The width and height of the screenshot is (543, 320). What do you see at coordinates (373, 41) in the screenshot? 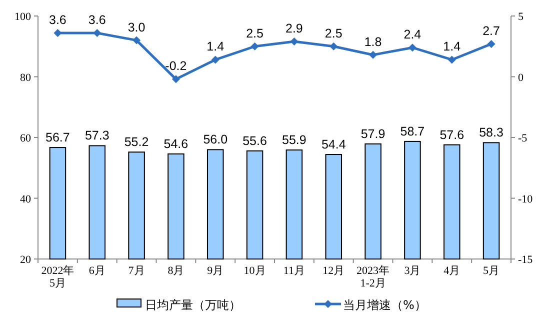
I see `data-label: 1.8` at bounding box center [373, 41].